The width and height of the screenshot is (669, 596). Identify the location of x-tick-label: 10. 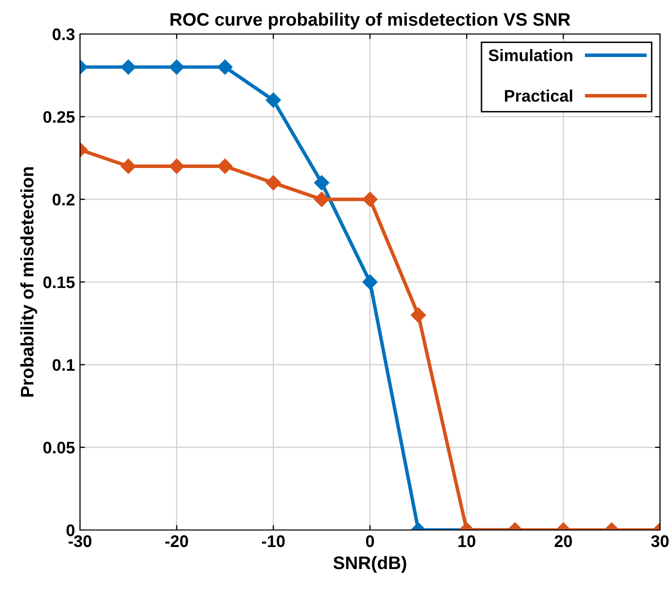
(467, 541).